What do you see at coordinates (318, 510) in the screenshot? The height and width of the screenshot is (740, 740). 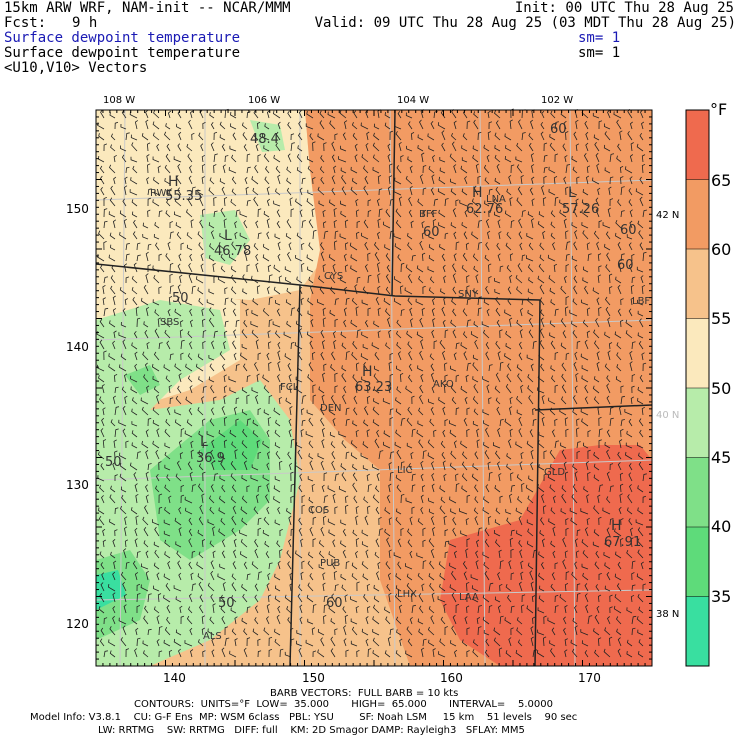 I see `city-label: COS` at bounding box center [318, 510].